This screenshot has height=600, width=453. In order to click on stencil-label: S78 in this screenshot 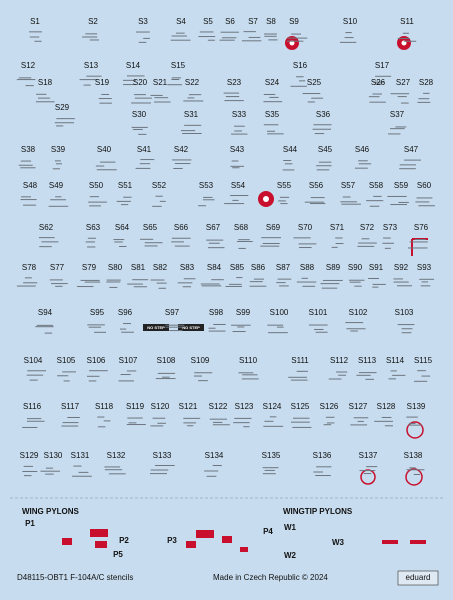, I will do `click(29, 267)`.